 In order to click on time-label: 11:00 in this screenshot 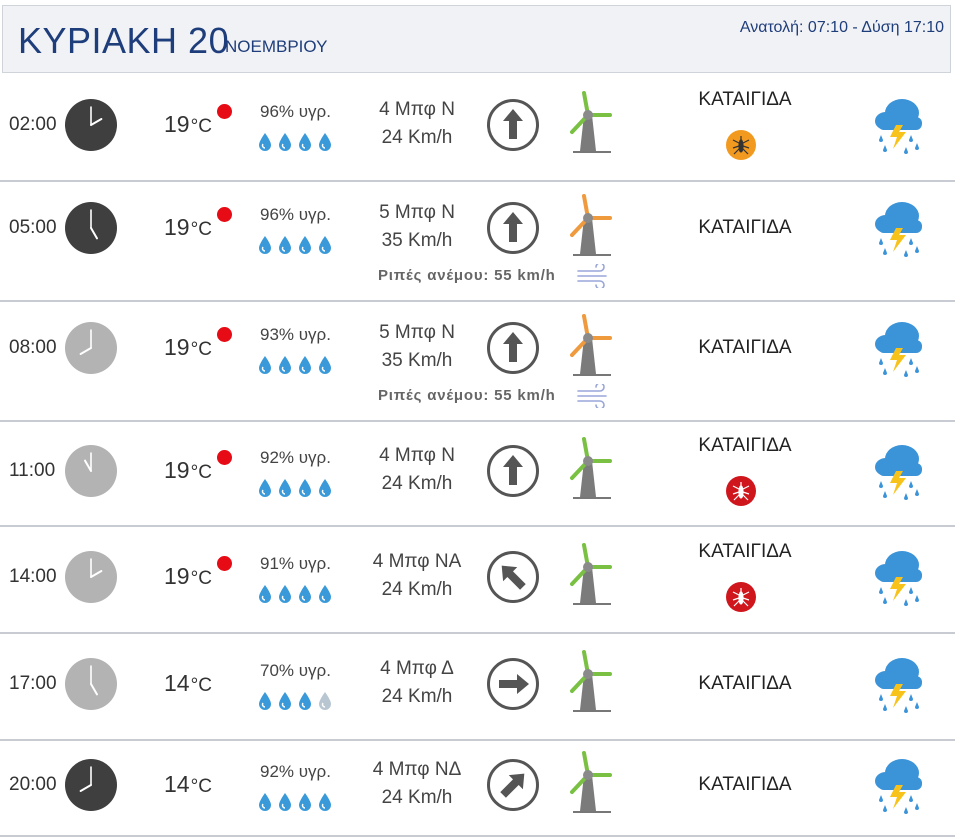, I will do `click(32, 470)`.